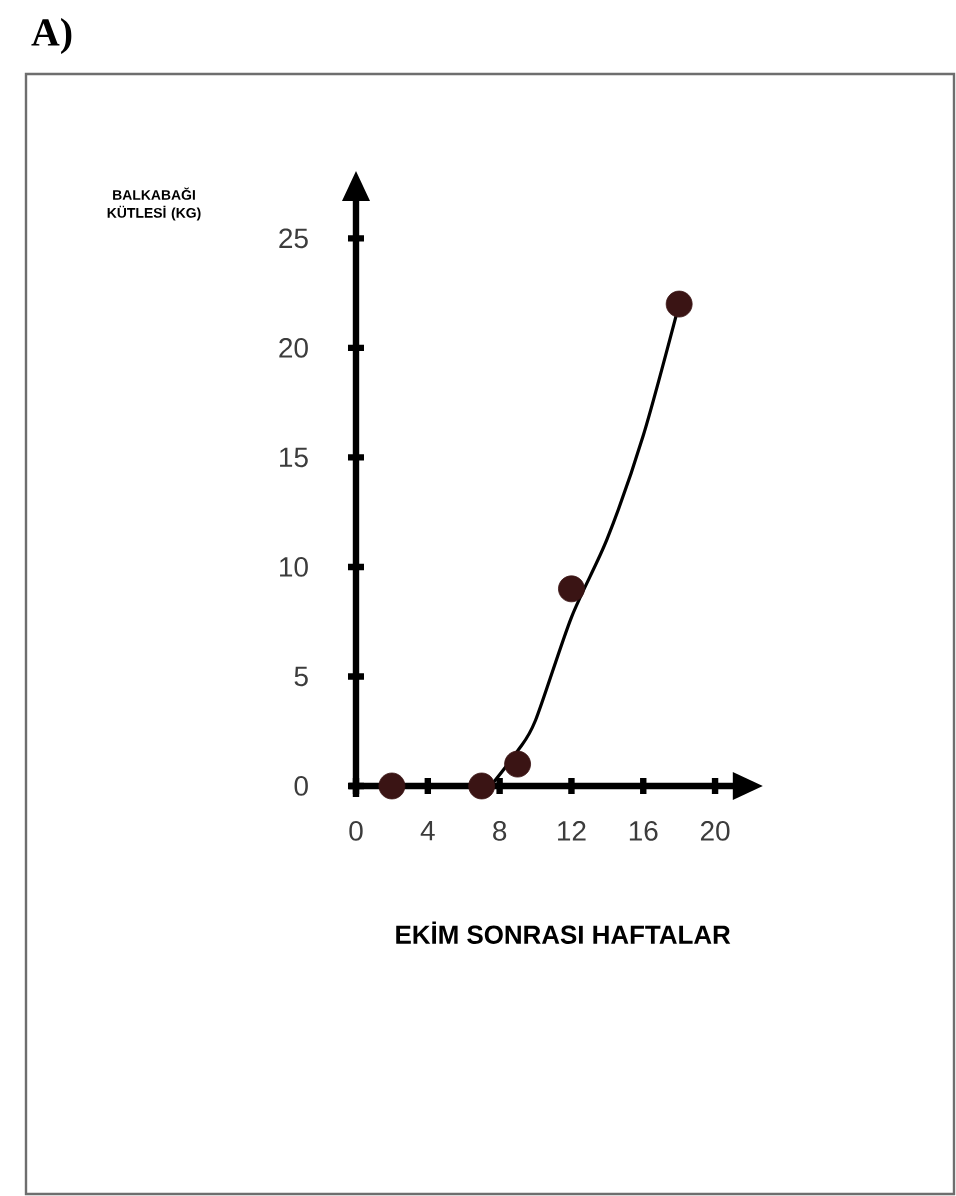  What do you see at coordinates (294, 457) in the screenshot?
I see `y-tick-label: 15` at bounding box center [294, 457].